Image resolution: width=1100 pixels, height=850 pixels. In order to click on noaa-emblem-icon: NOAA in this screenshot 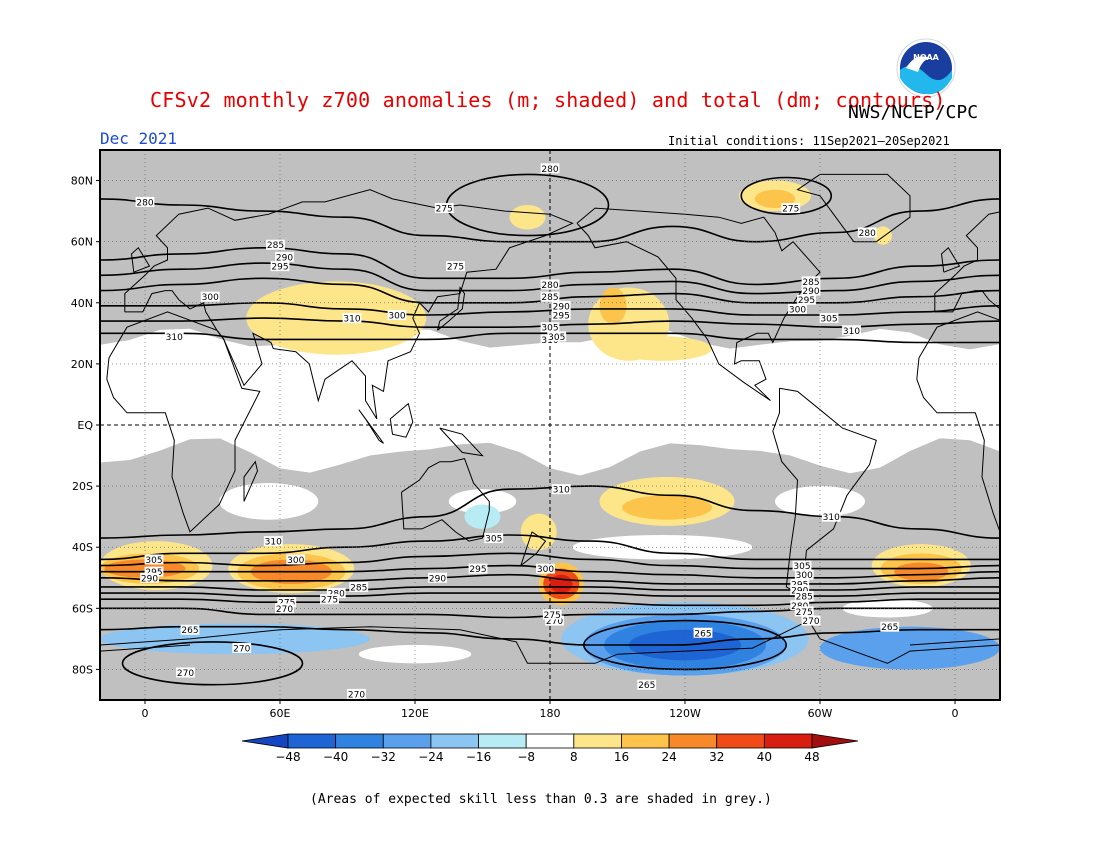, I will do `click(926, 68)`.